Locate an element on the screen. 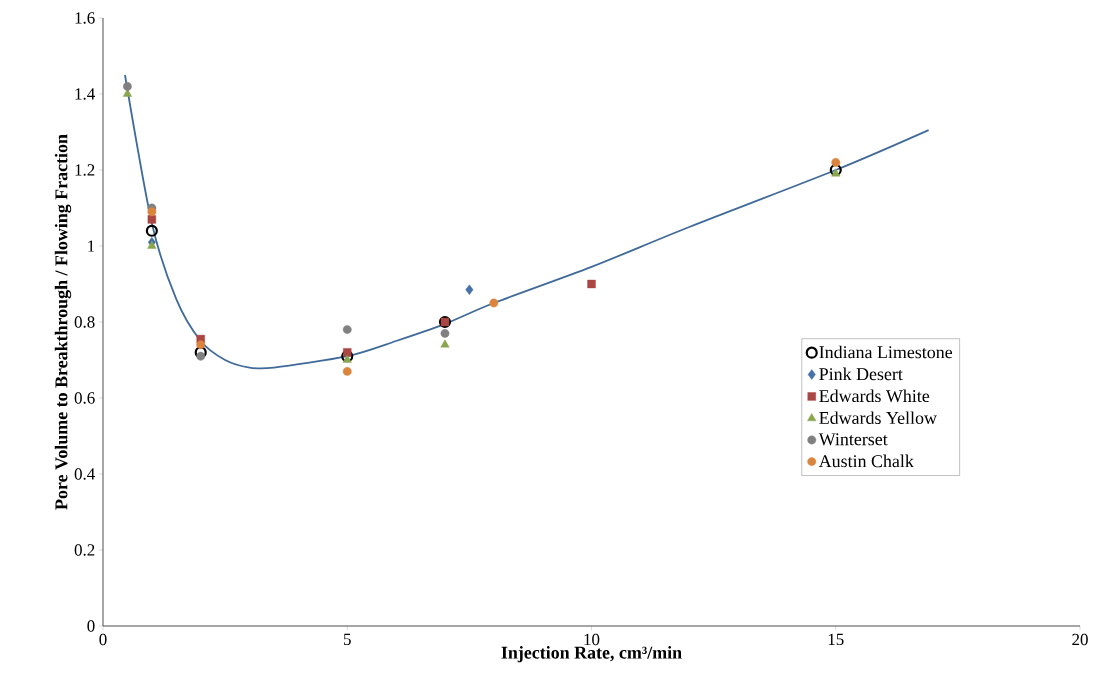 The height and width of the screenshot is (698, 1102). legend-label: Pink Desert is located at coordinates (861, 374).